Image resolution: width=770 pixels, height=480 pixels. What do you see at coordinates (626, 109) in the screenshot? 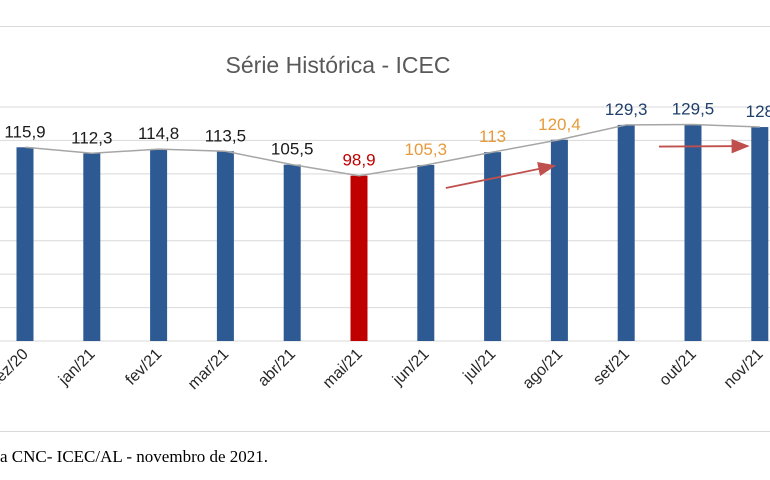
I see `data-label: 129,3` at bounding box center [626, 109].